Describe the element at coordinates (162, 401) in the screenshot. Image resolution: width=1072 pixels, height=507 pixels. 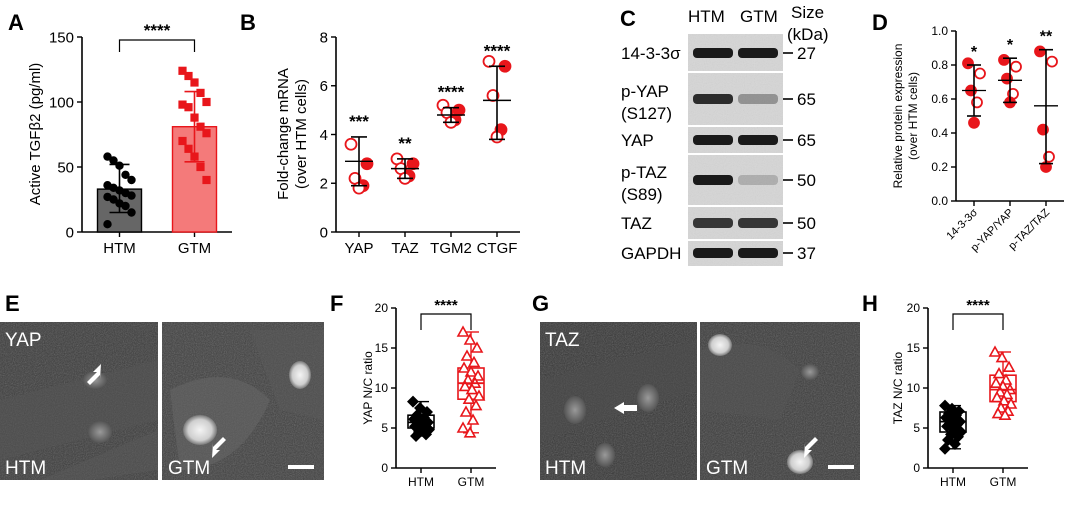
I see `micrograph-e: YAP HTM GTM` at that location.